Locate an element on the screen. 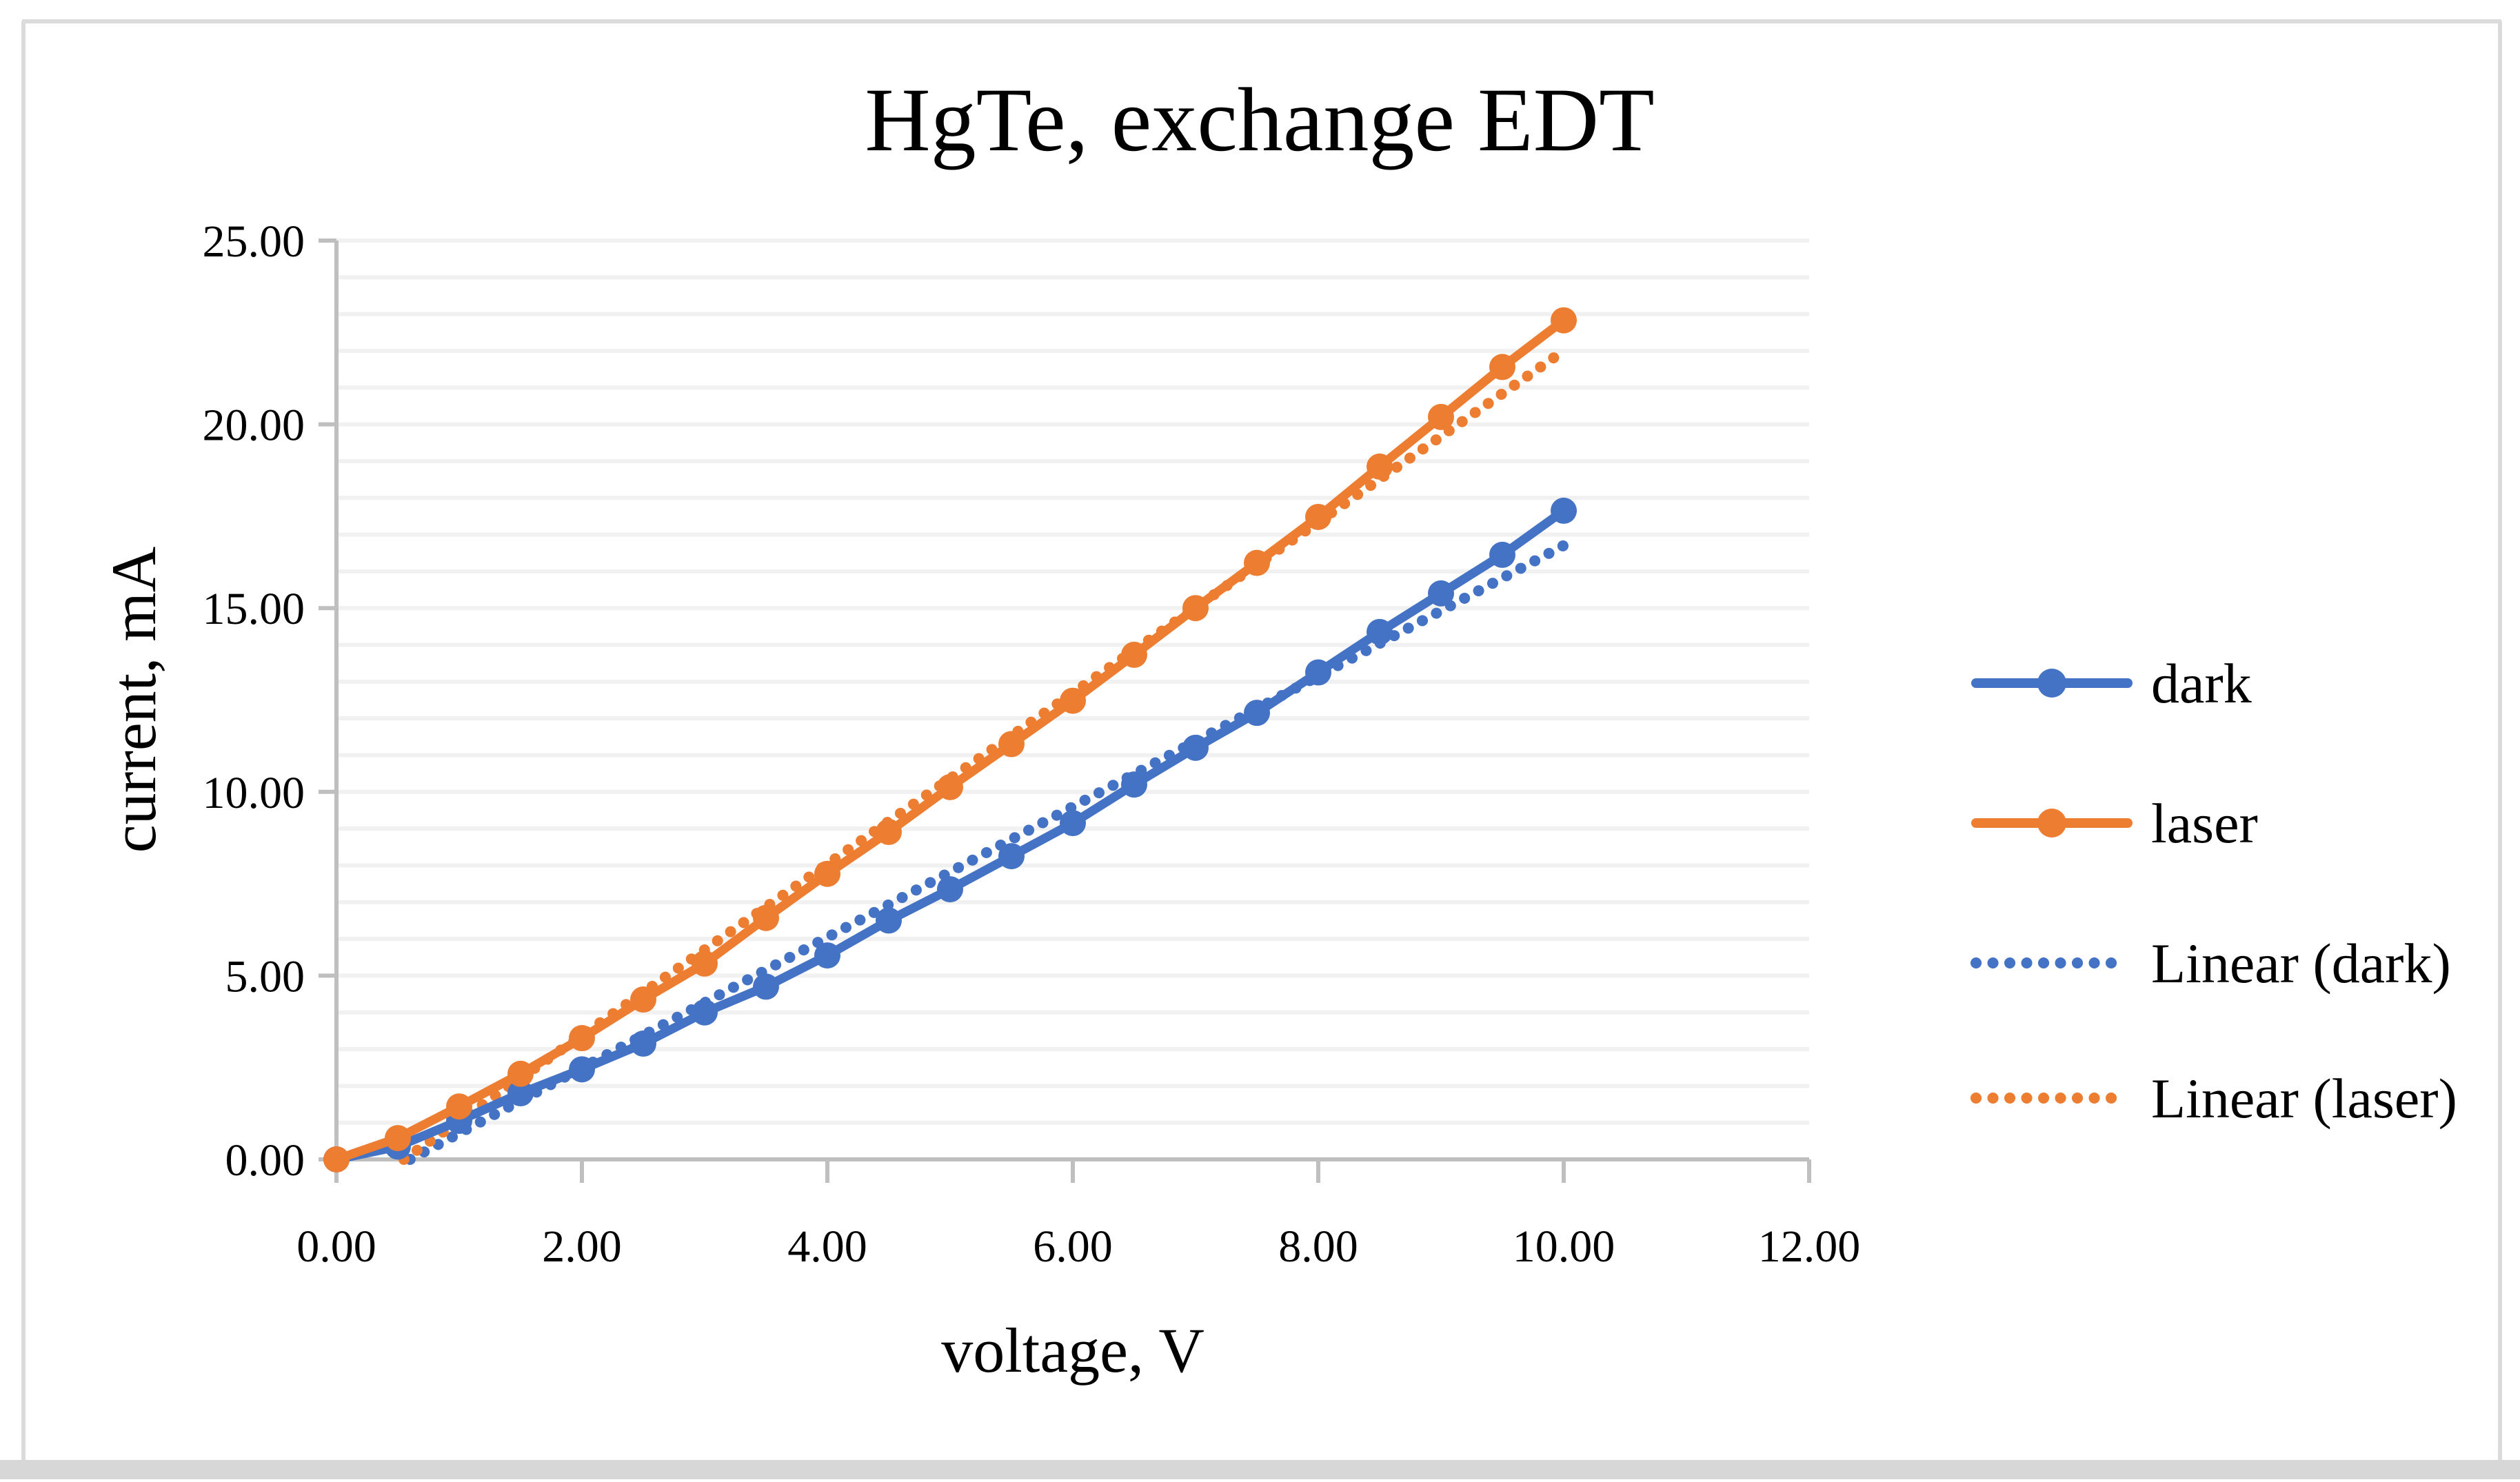 This screenshot has width=2520, height=1482. legend-item-linear--dark-: Linear (dark) is located at coordinates (2210, 964).